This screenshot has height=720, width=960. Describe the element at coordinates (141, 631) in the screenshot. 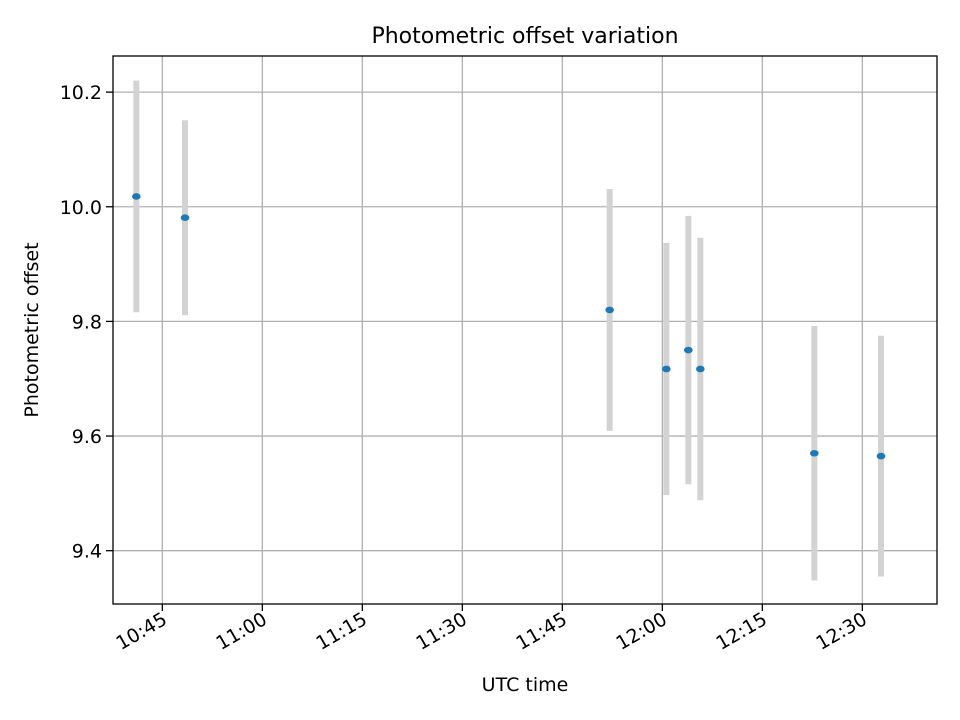

I see `x-tick-label: 10:45` at that location.